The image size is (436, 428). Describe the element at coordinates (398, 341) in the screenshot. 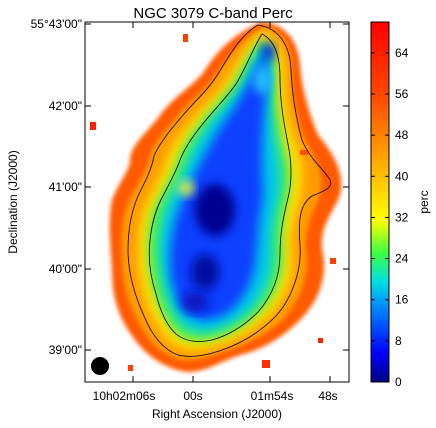

I see `colorbar-tick-label: 8` at that location.